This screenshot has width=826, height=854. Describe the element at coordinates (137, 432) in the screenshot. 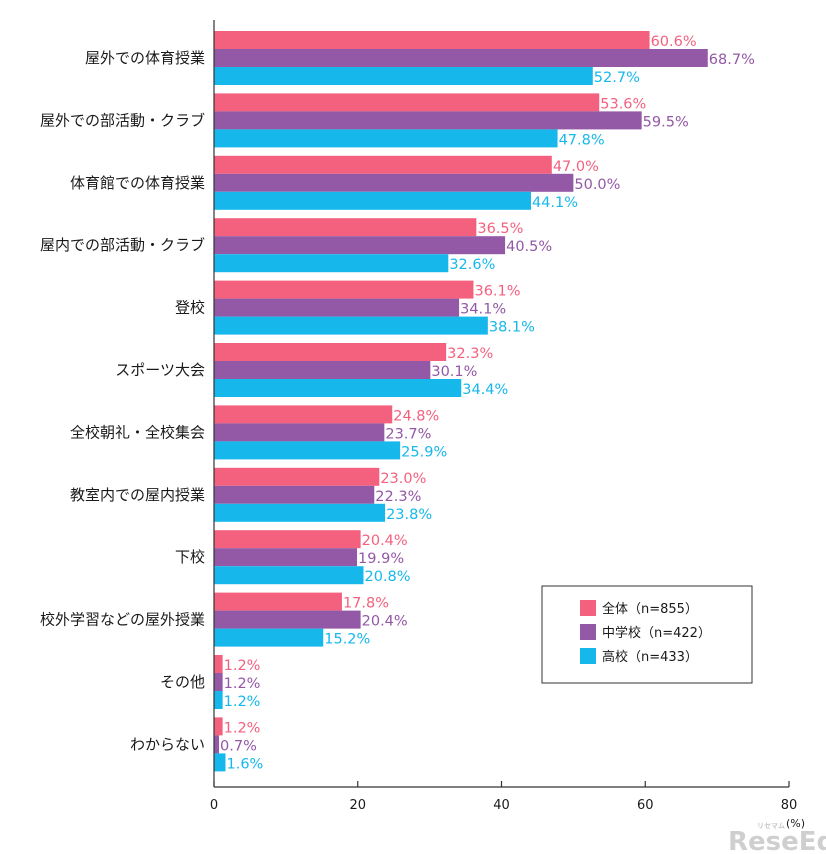

I see `category-label: 全校朝礼・全校集会` at that location.